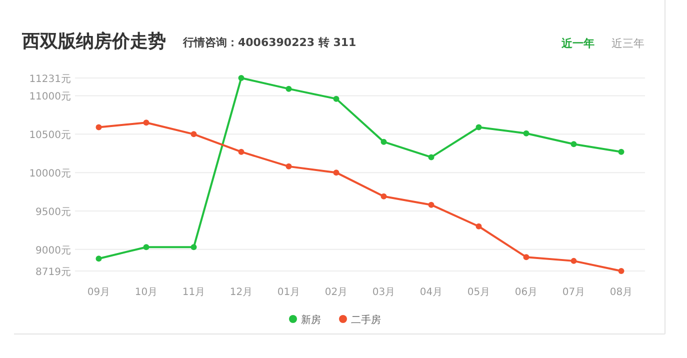 The height and width of the screenshot is (358, 687). What do you see at coordinates (93, 41) in the screenshot?
I see `chart-title: 西双版纳房价走势` at bounding box center [93, 41].